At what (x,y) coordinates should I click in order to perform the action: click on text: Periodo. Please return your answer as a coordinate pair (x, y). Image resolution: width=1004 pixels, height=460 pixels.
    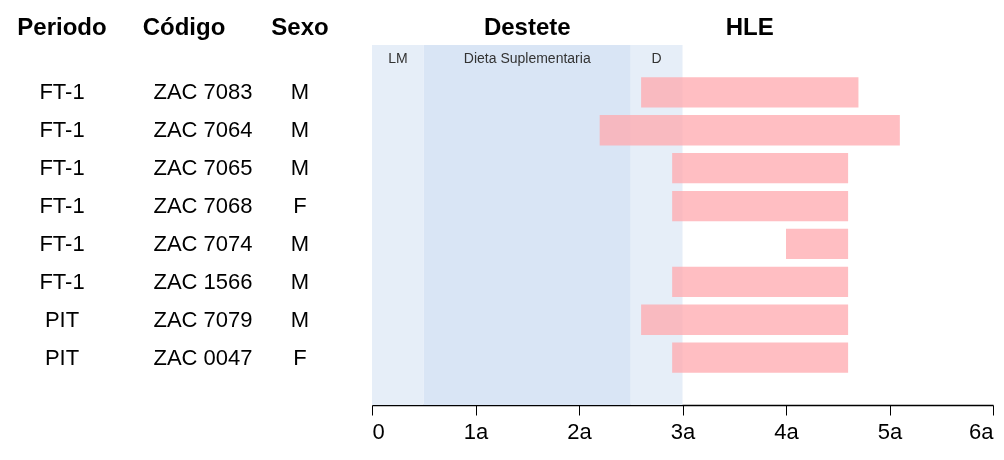
    Looking at the image, I should click on (62, 26).